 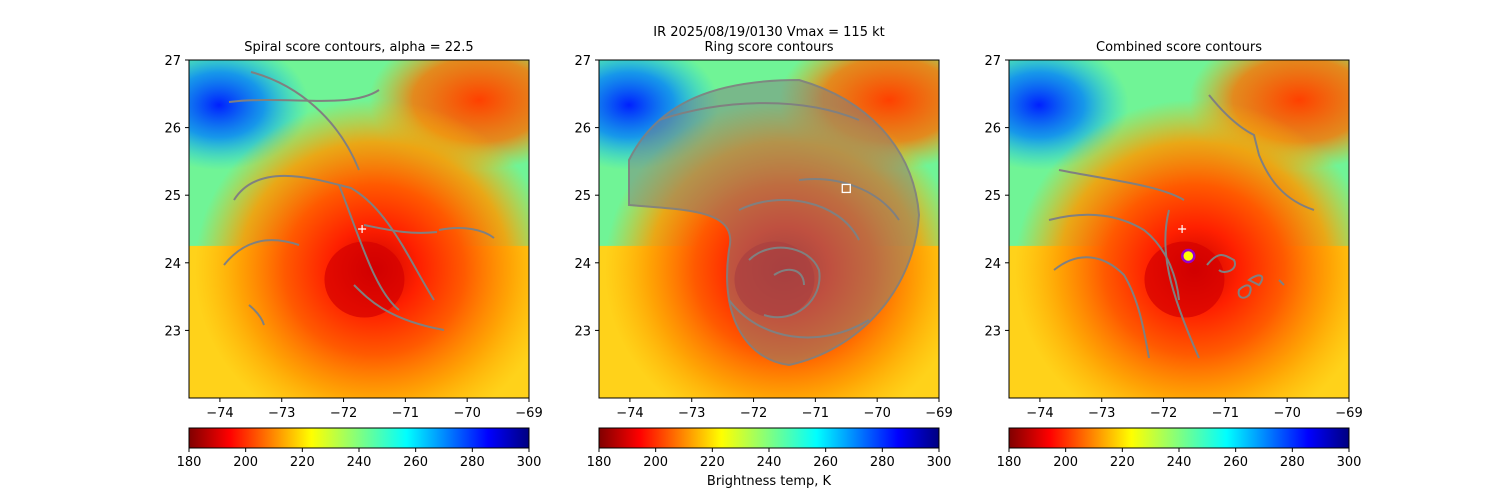 What do you see at coordinates (362, 229) in the screenshot?
I see `center-plus-marker` at bounding box center [362, 229].